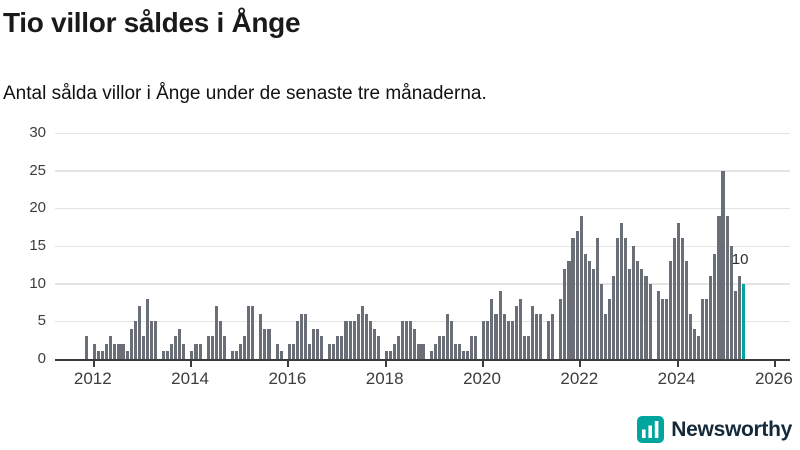  Describe the element at coordinates (482, 378) in the screenshot. I see `x-tick-label: 2020` at that location.